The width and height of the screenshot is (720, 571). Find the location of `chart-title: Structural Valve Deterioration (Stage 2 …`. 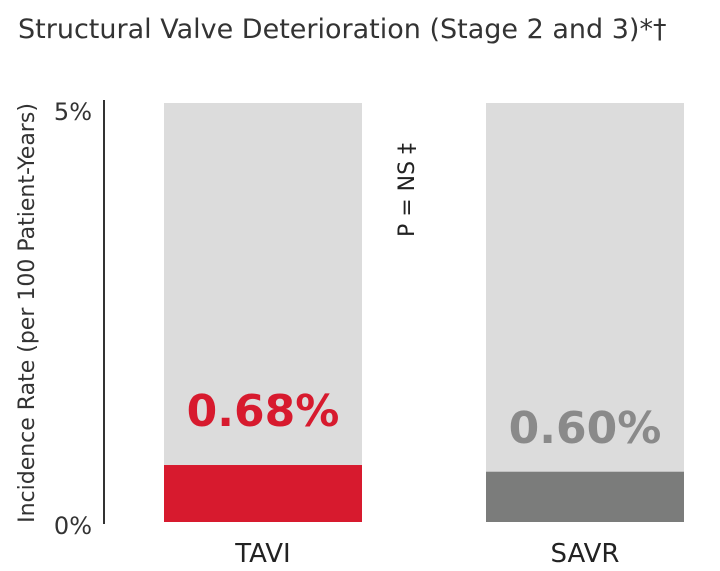

chart-title: Structural Valve Deterioration (Stage 2 … is located at coordinates (342, 29).